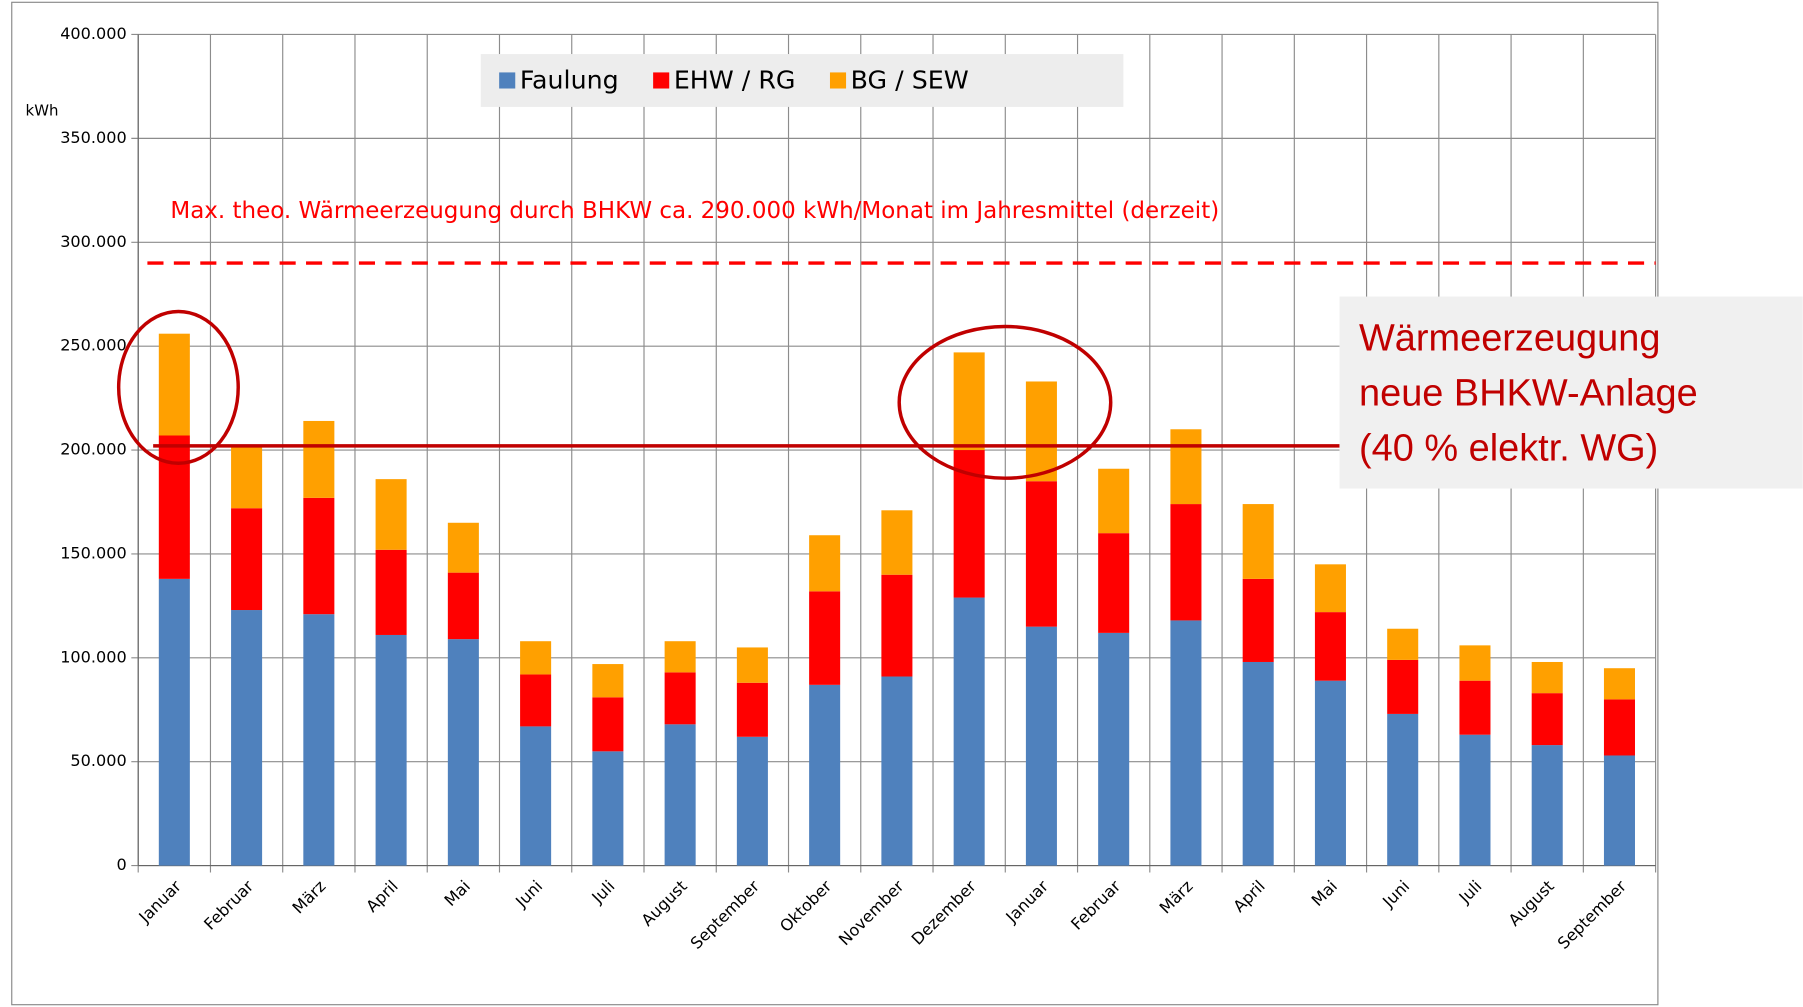  I want to click on y-tick-label: 100.000, so click(93, 656).